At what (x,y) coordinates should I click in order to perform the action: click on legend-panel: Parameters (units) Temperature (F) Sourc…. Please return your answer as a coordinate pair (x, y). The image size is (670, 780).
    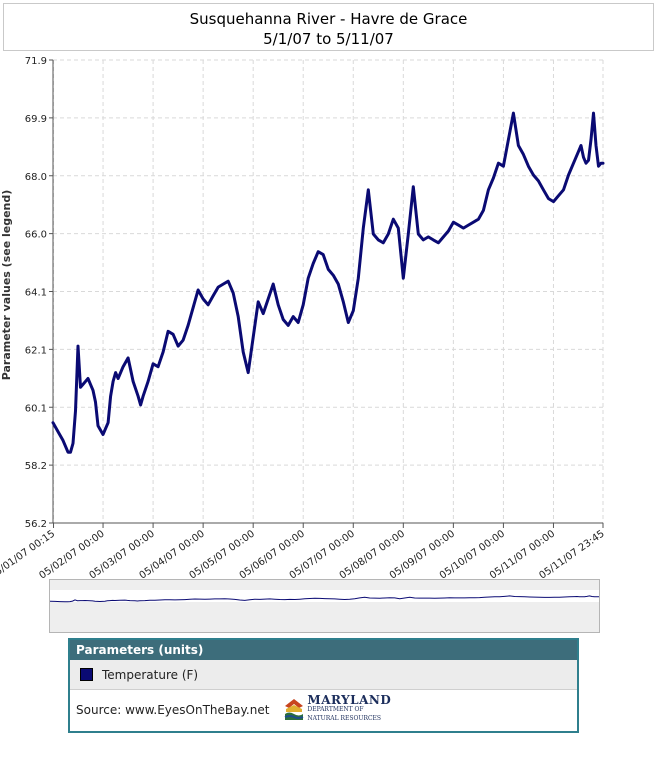
    Looking at the image, I should click on (323, 685).